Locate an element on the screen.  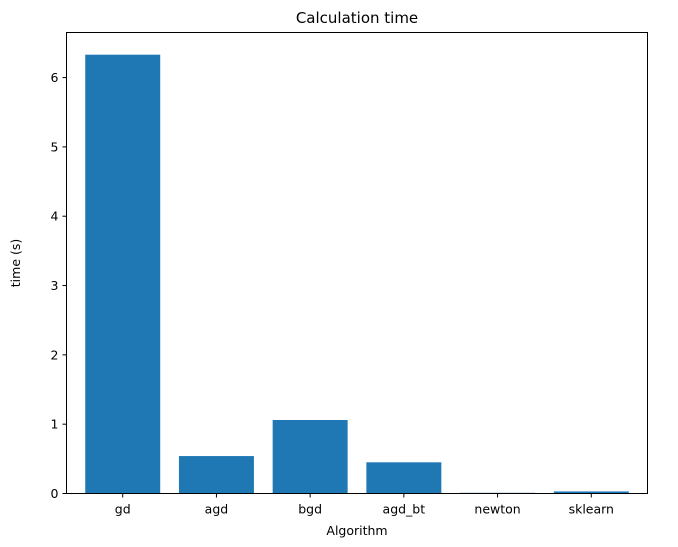
y-axis-ticks: 0 1 2 3 4 5 6 is located at coordinates (59, 285).